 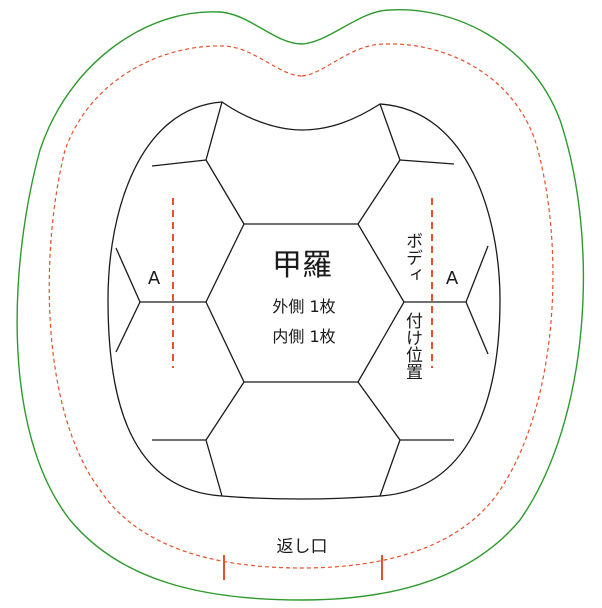 What do you see at coordinates (303, 336) in the screenshot?
I see `count-inner: 内側 1枚` at bounding box center [303, 336].